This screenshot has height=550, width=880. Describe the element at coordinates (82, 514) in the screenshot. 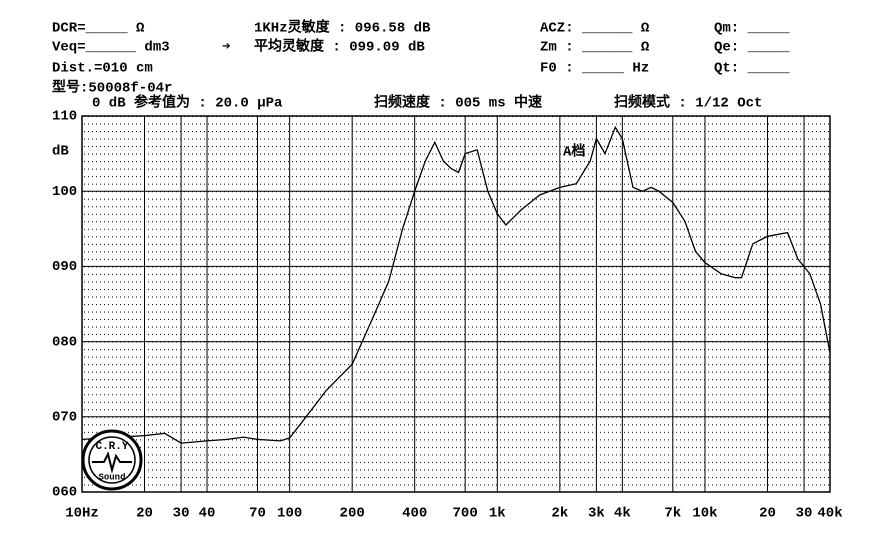

I see `x-tick-label: 10Hz` at that location.